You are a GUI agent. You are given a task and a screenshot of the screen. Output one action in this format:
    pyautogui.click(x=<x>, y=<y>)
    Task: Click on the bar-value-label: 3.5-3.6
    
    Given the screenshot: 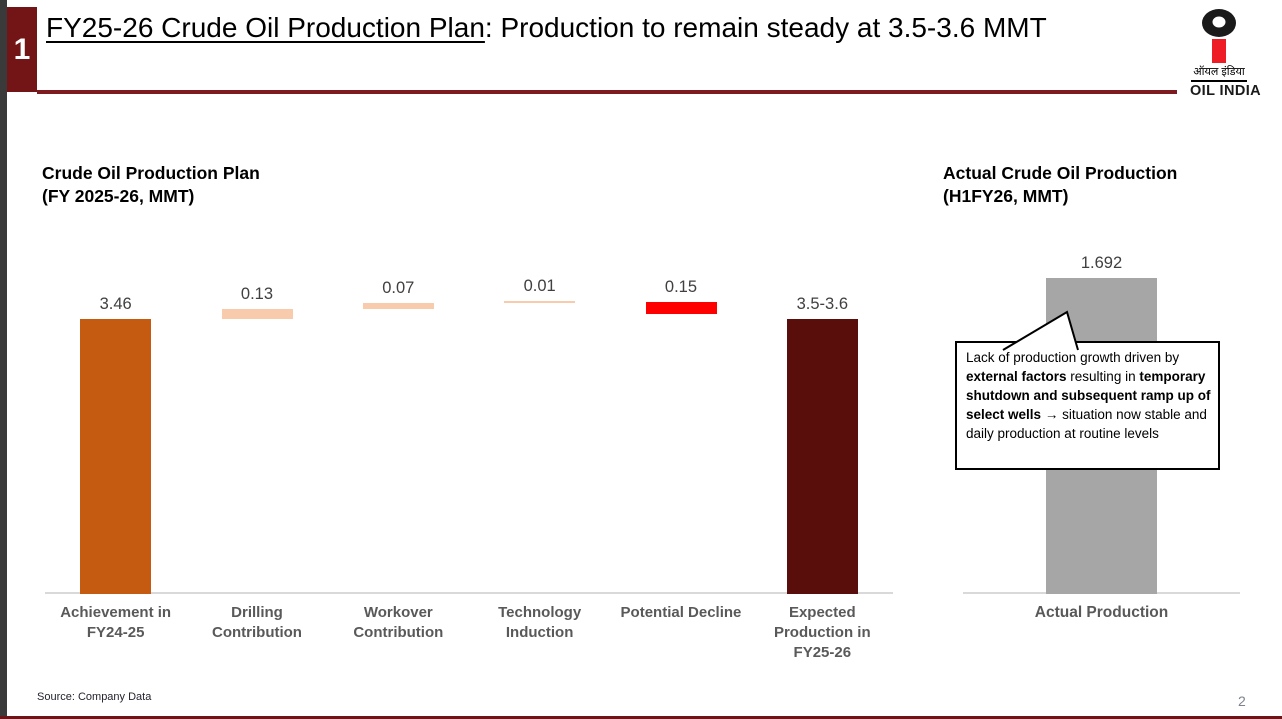 What is the action you would take?
    pyautogui.click(x=822, y=303)
    